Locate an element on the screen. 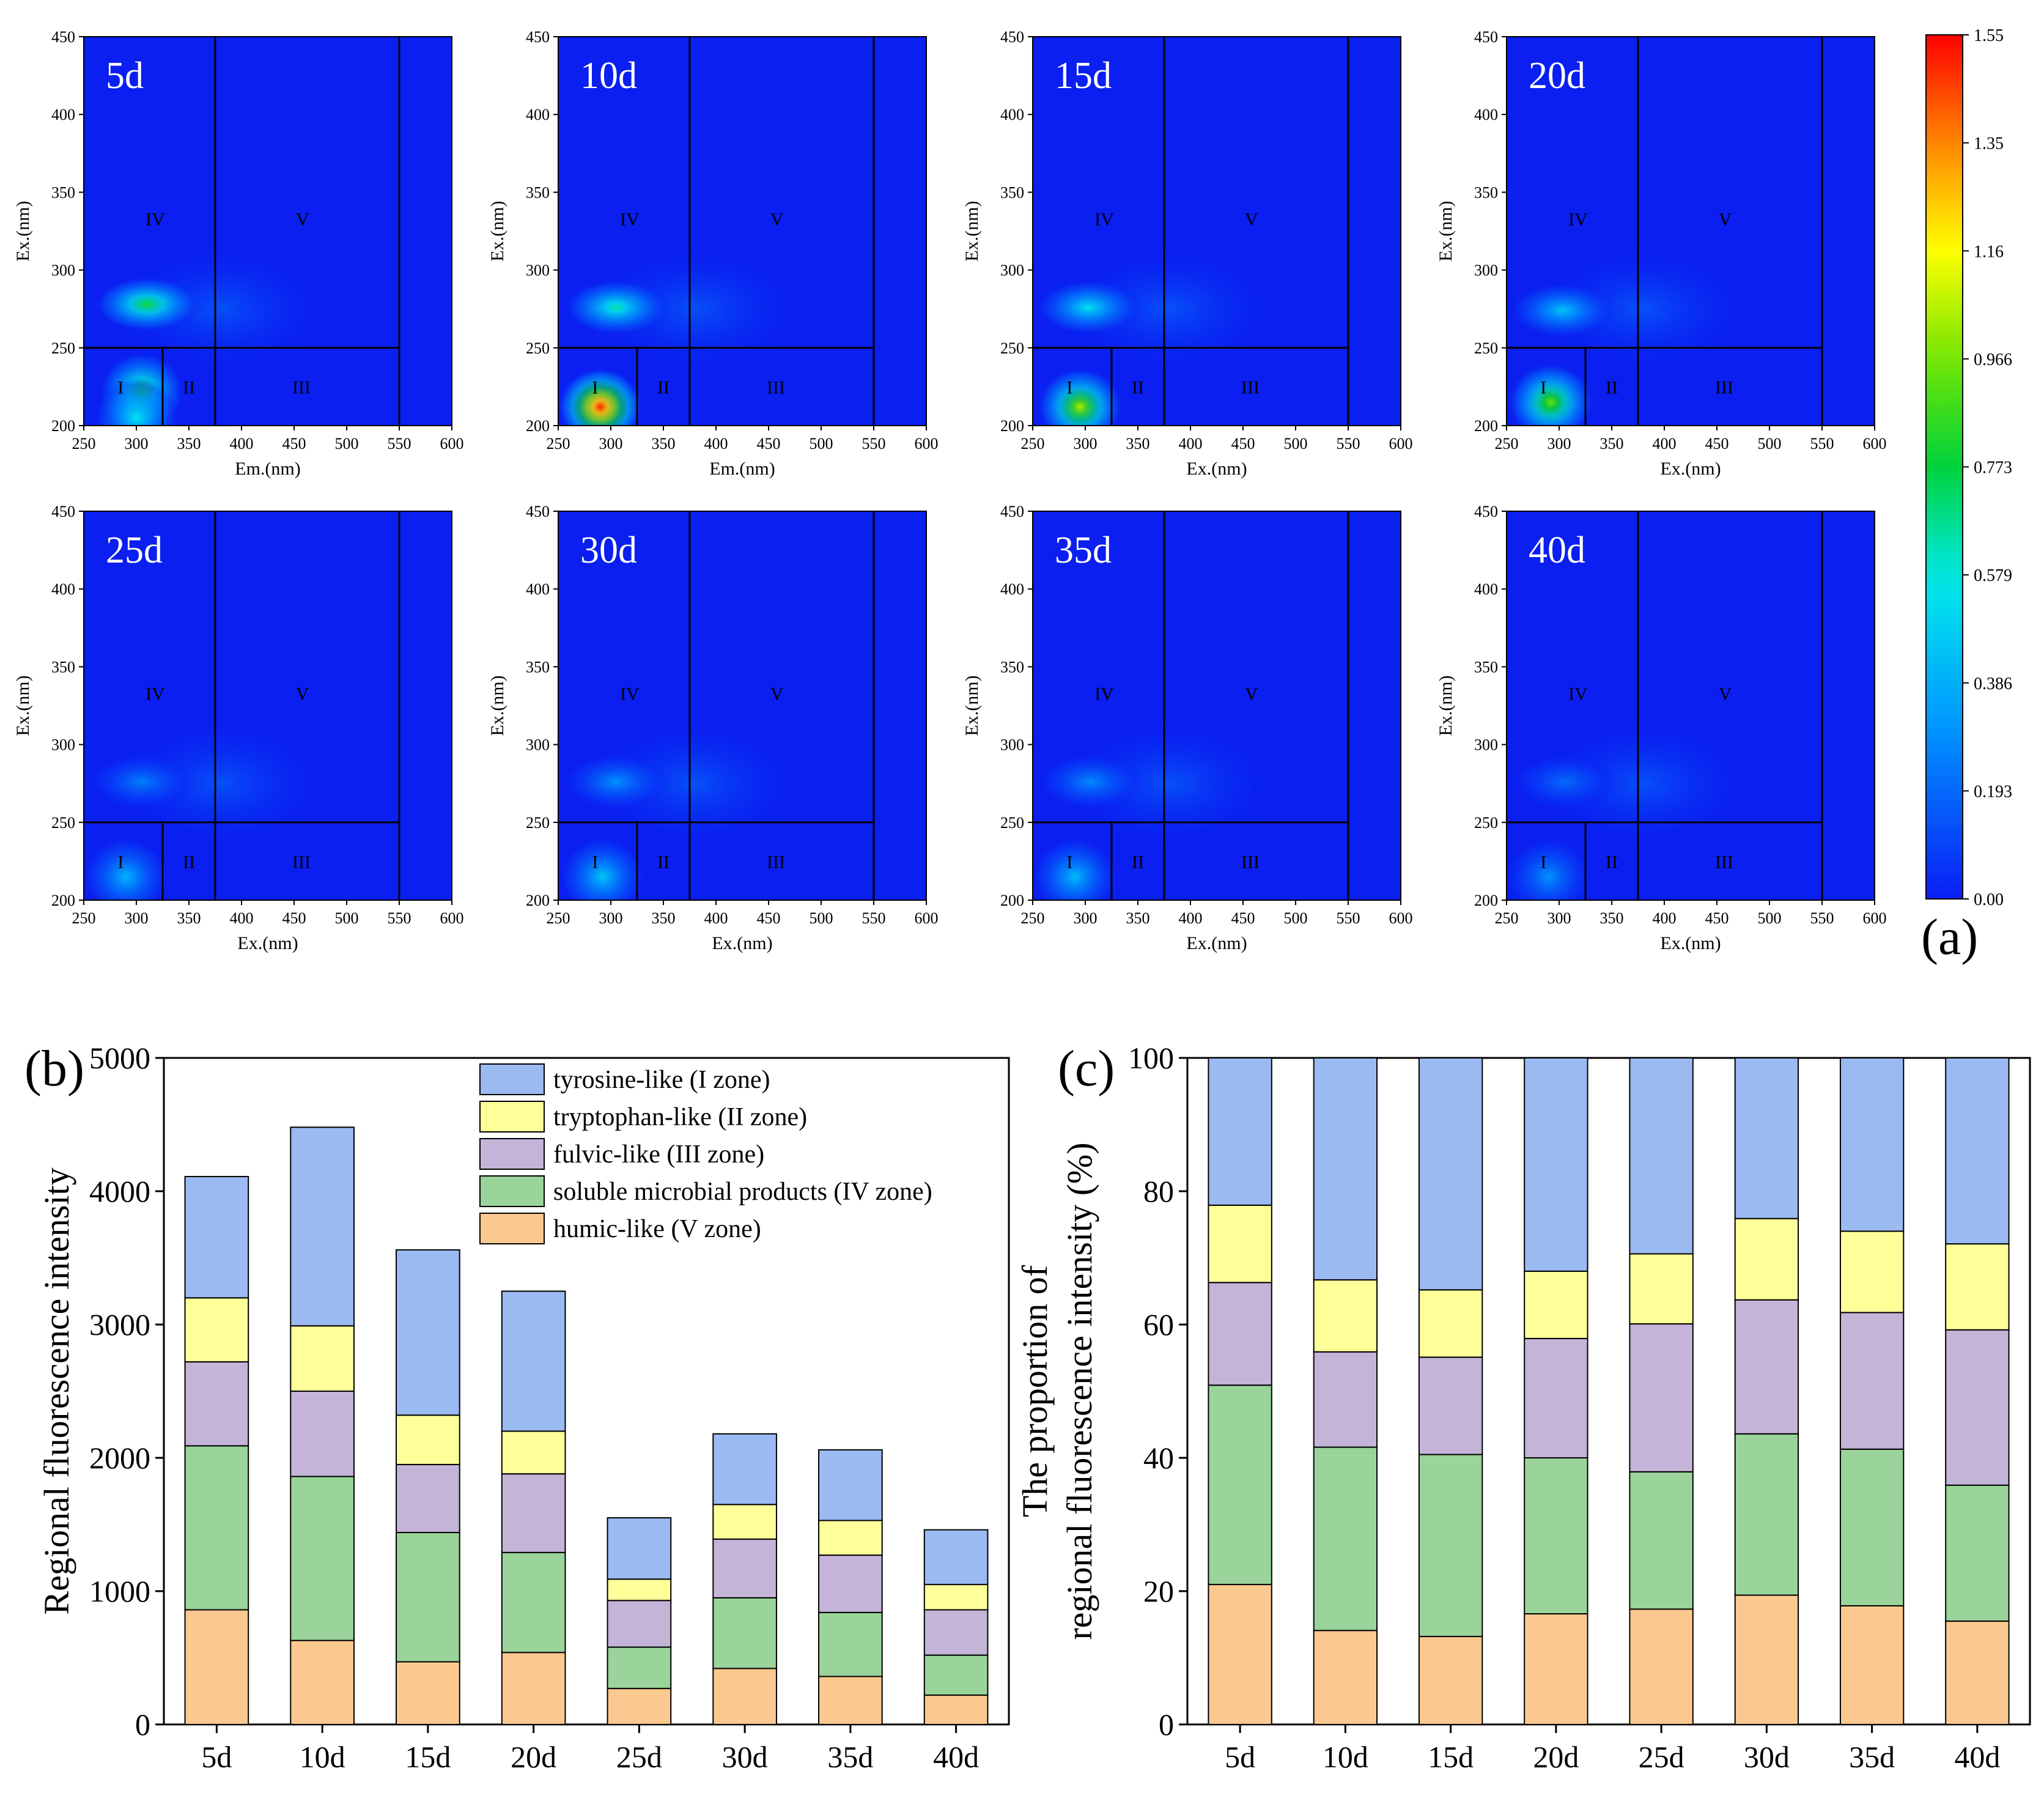 This screenshot has height=1796, width=2044. x-tick-label: 40d is located at coordinates (1977, 1757).